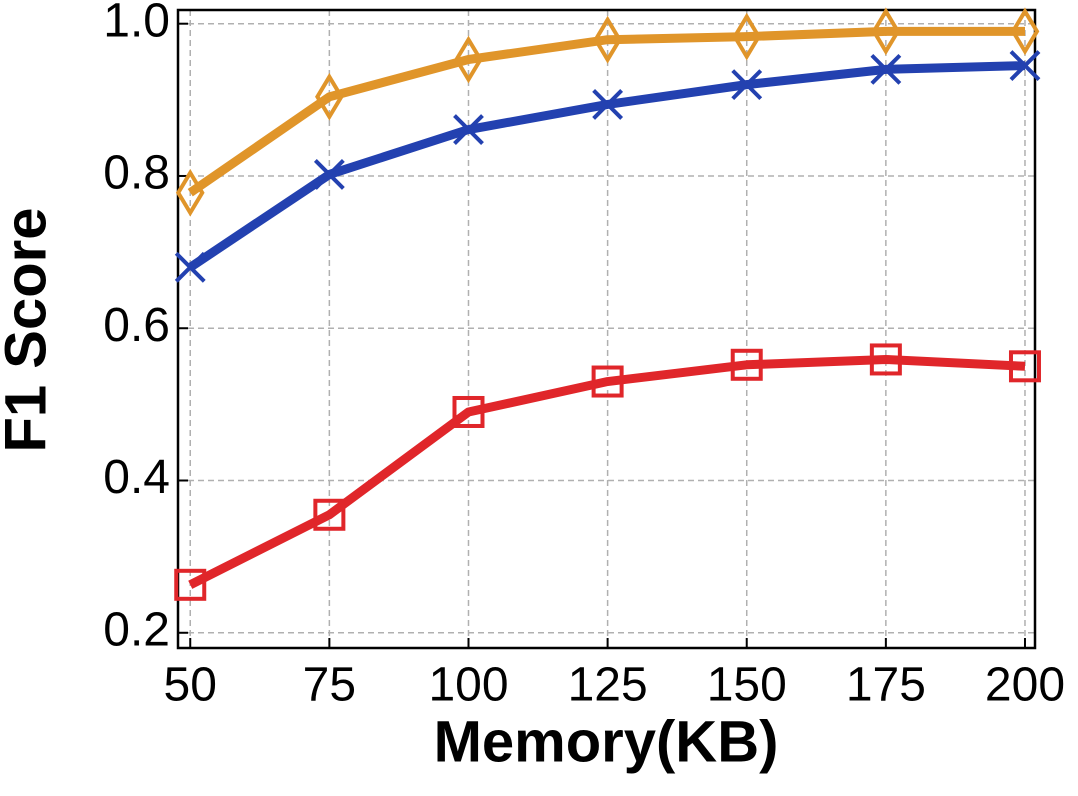 The height and width of the screenshot is (796, 1078). Describe the element at coordinates (136, 325) in the screenshot. I see `y-tick-label: 0.6` at that location.